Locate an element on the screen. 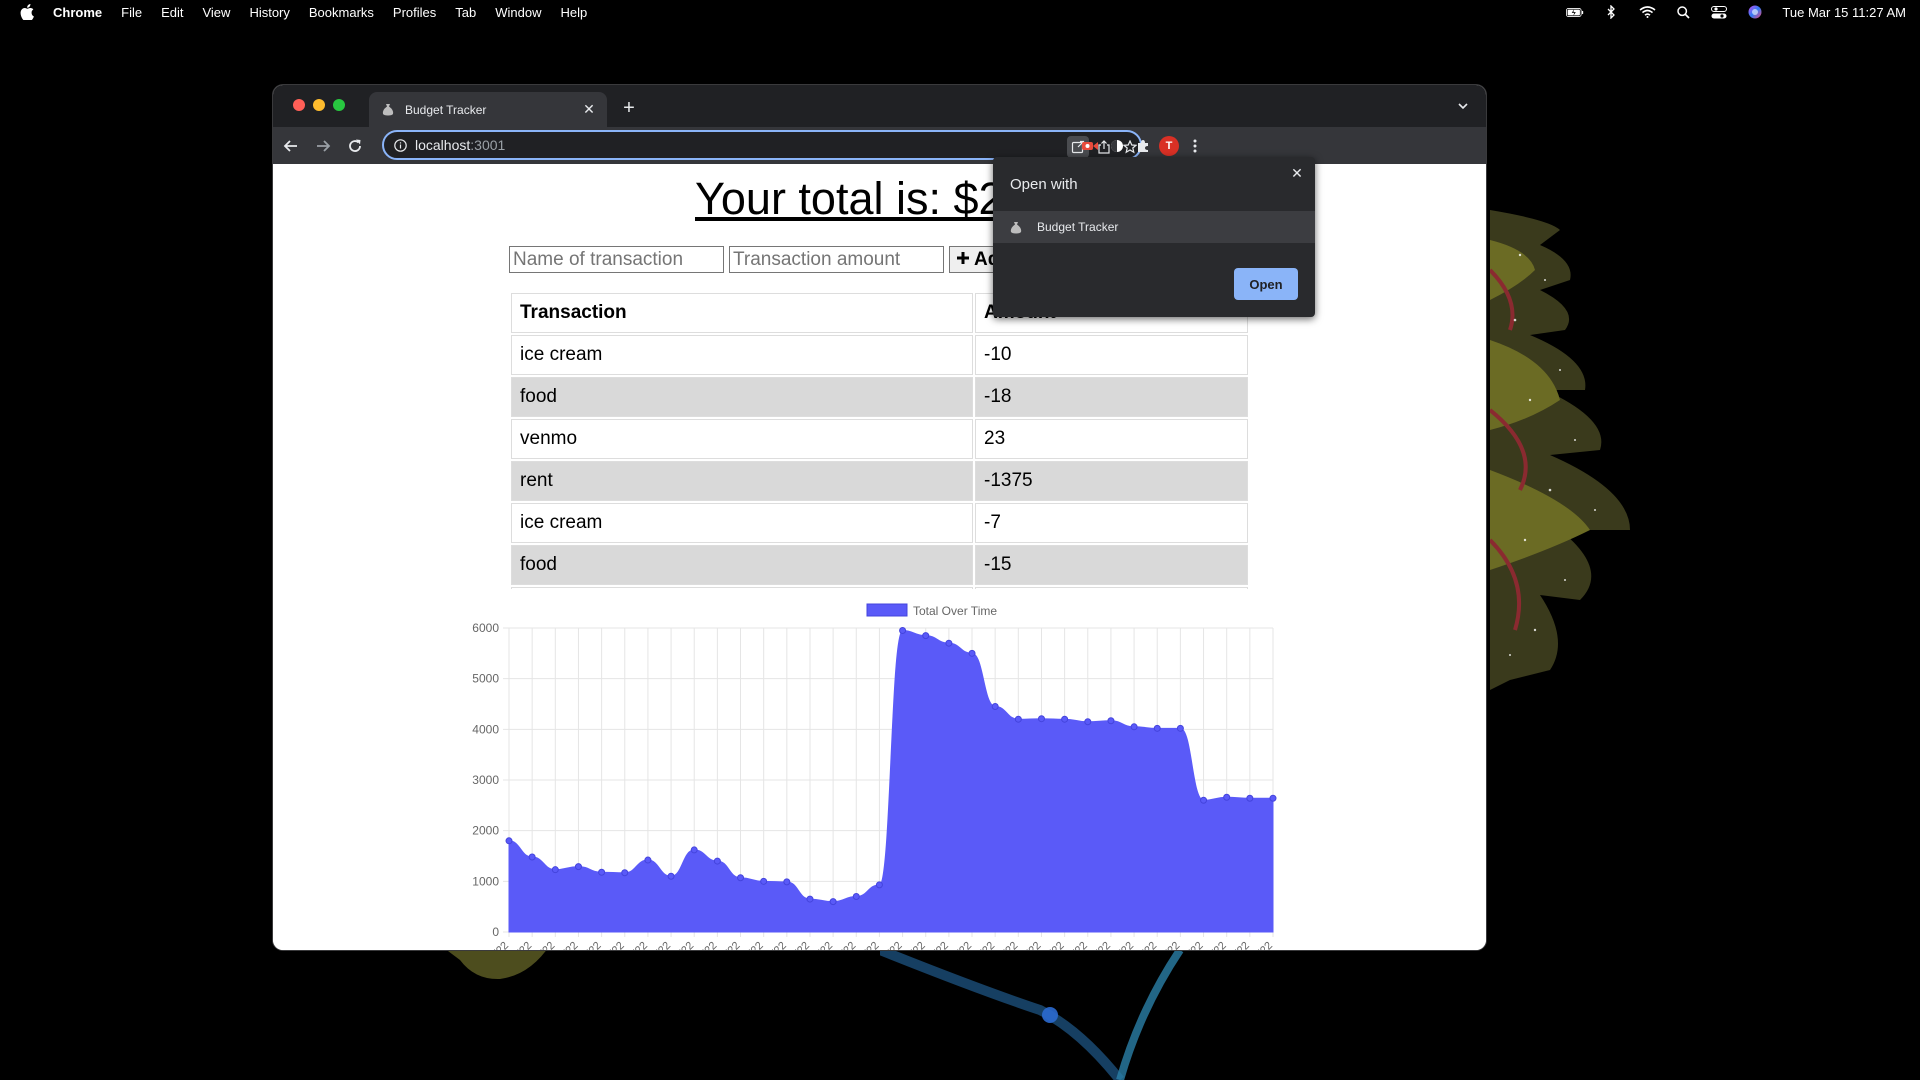 This screenshot has height=1080, width=1920. battery-icon is located at coordinates (1575, 12).